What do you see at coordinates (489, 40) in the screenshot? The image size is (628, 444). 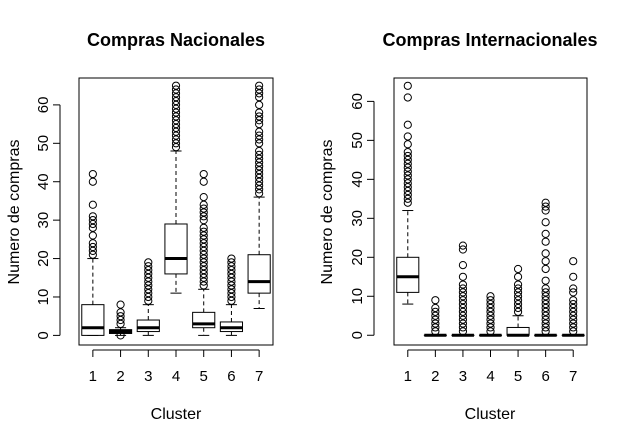 I see `chart-title: Compras Internacionales` at bounding box center [489, 40].